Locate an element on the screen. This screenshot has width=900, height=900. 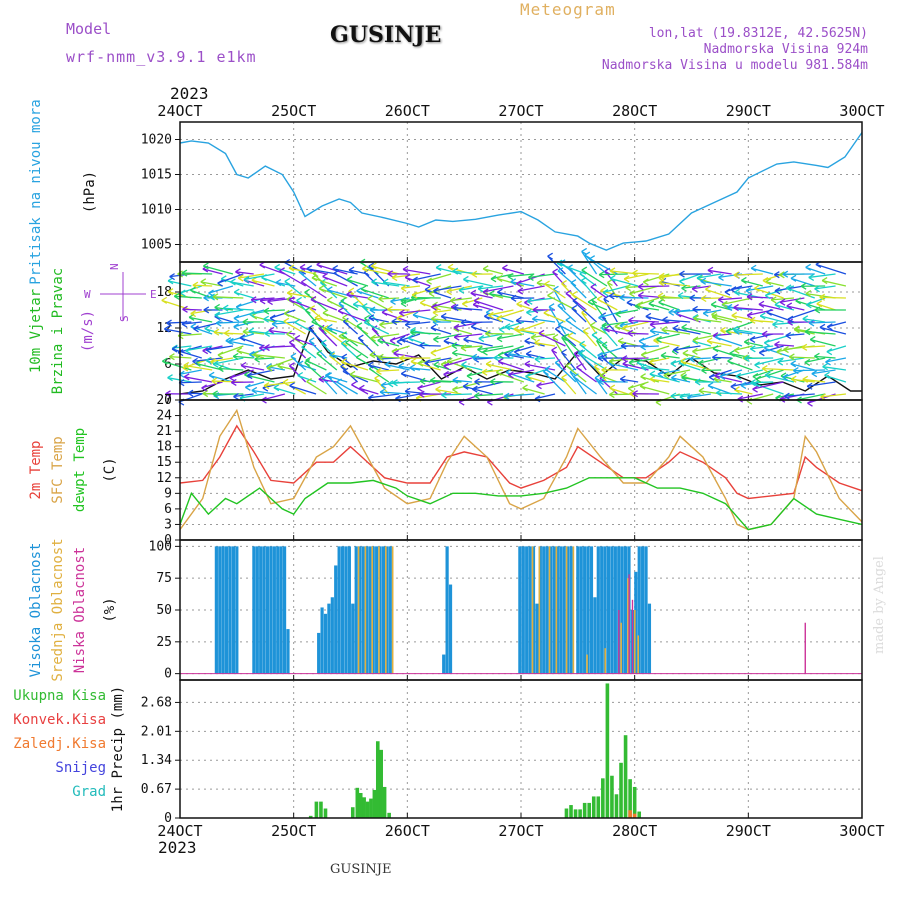
axis-label: 1hr Precip (mm) is located at coordinates (118, 749).